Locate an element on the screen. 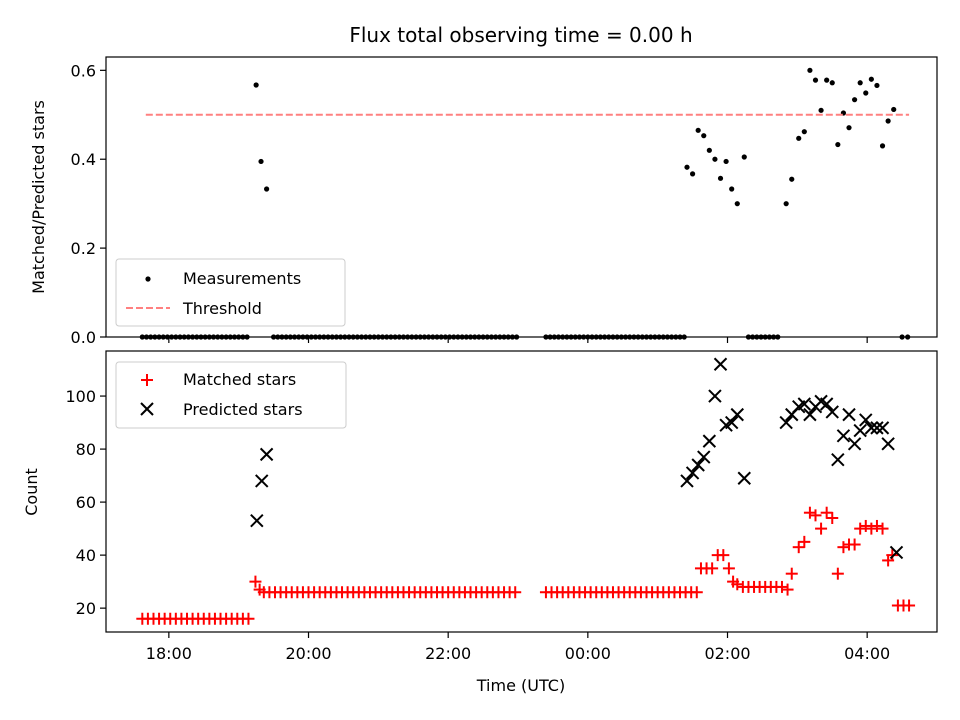 Image resolution: width=960 pixels, height=720 pixels. ratio-legend-box is located at coordinates (230, 292).